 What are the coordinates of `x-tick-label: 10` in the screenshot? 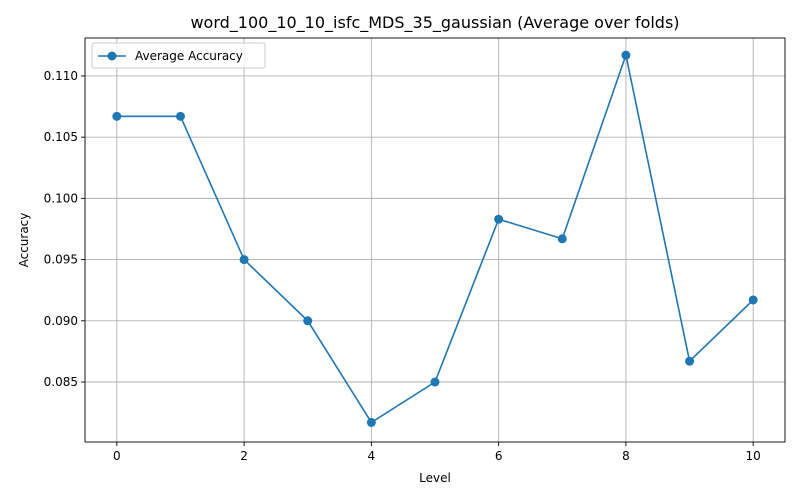 It's located at (753, 456).